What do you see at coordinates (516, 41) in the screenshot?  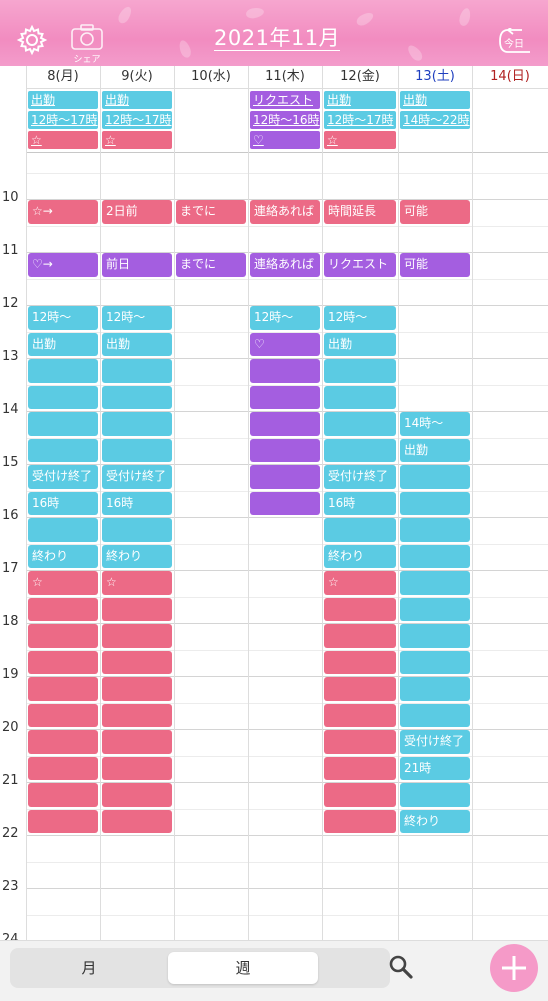 I see `today-arrow-icon` at bounding box center [516, 41].